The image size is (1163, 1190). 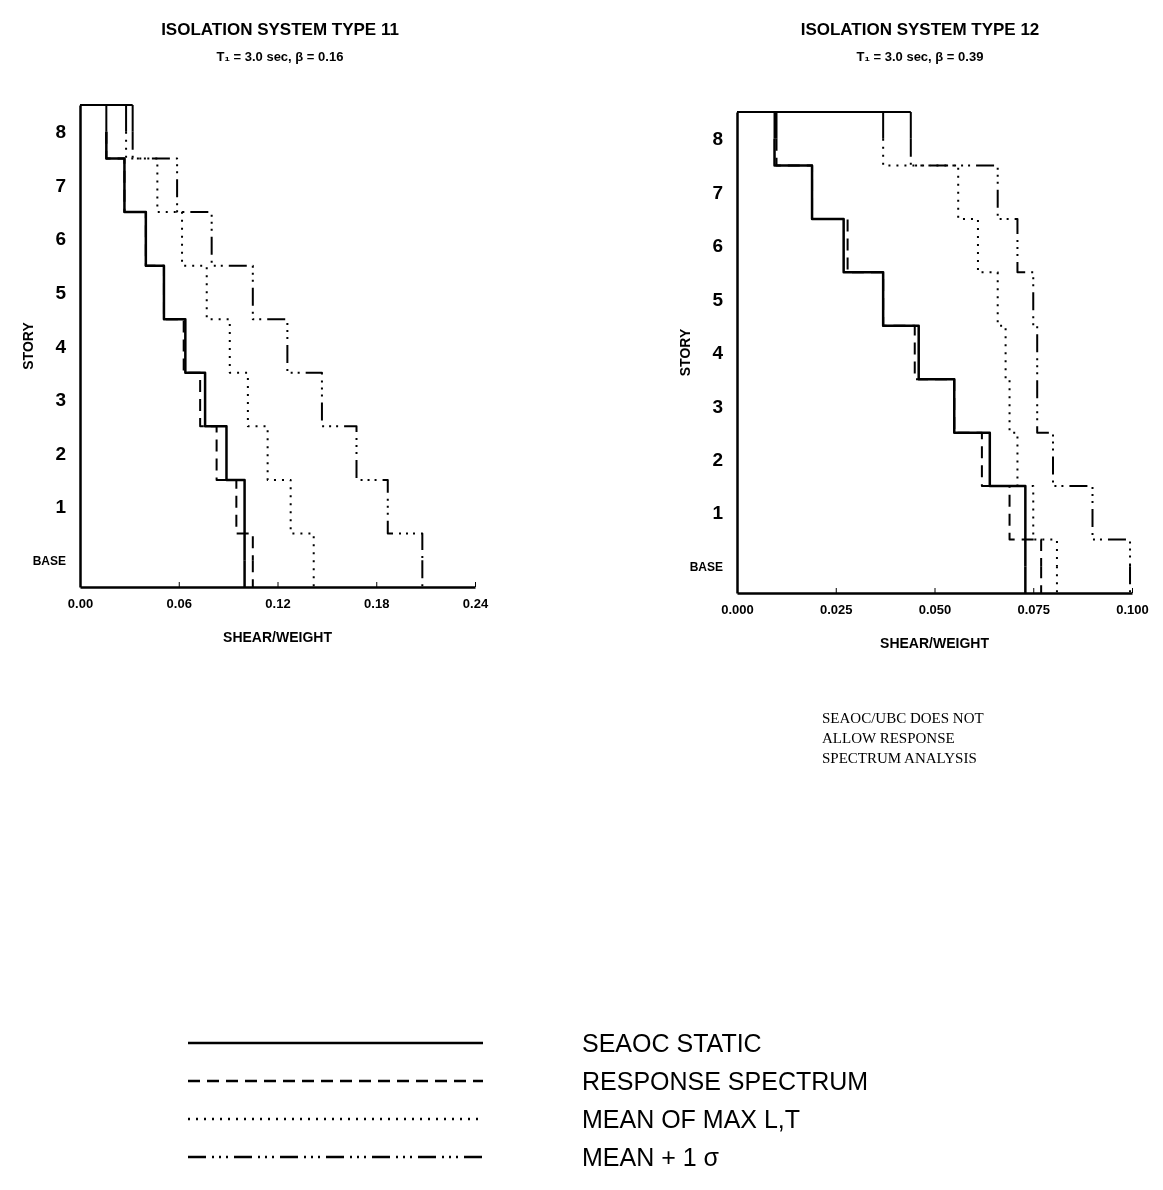 What do you see at coordinates (920, 56) in the screenshot?
I see `chart-subtitle: T₁ = 3.0 sec, β = 0.39` at bounding box center [920, 56].